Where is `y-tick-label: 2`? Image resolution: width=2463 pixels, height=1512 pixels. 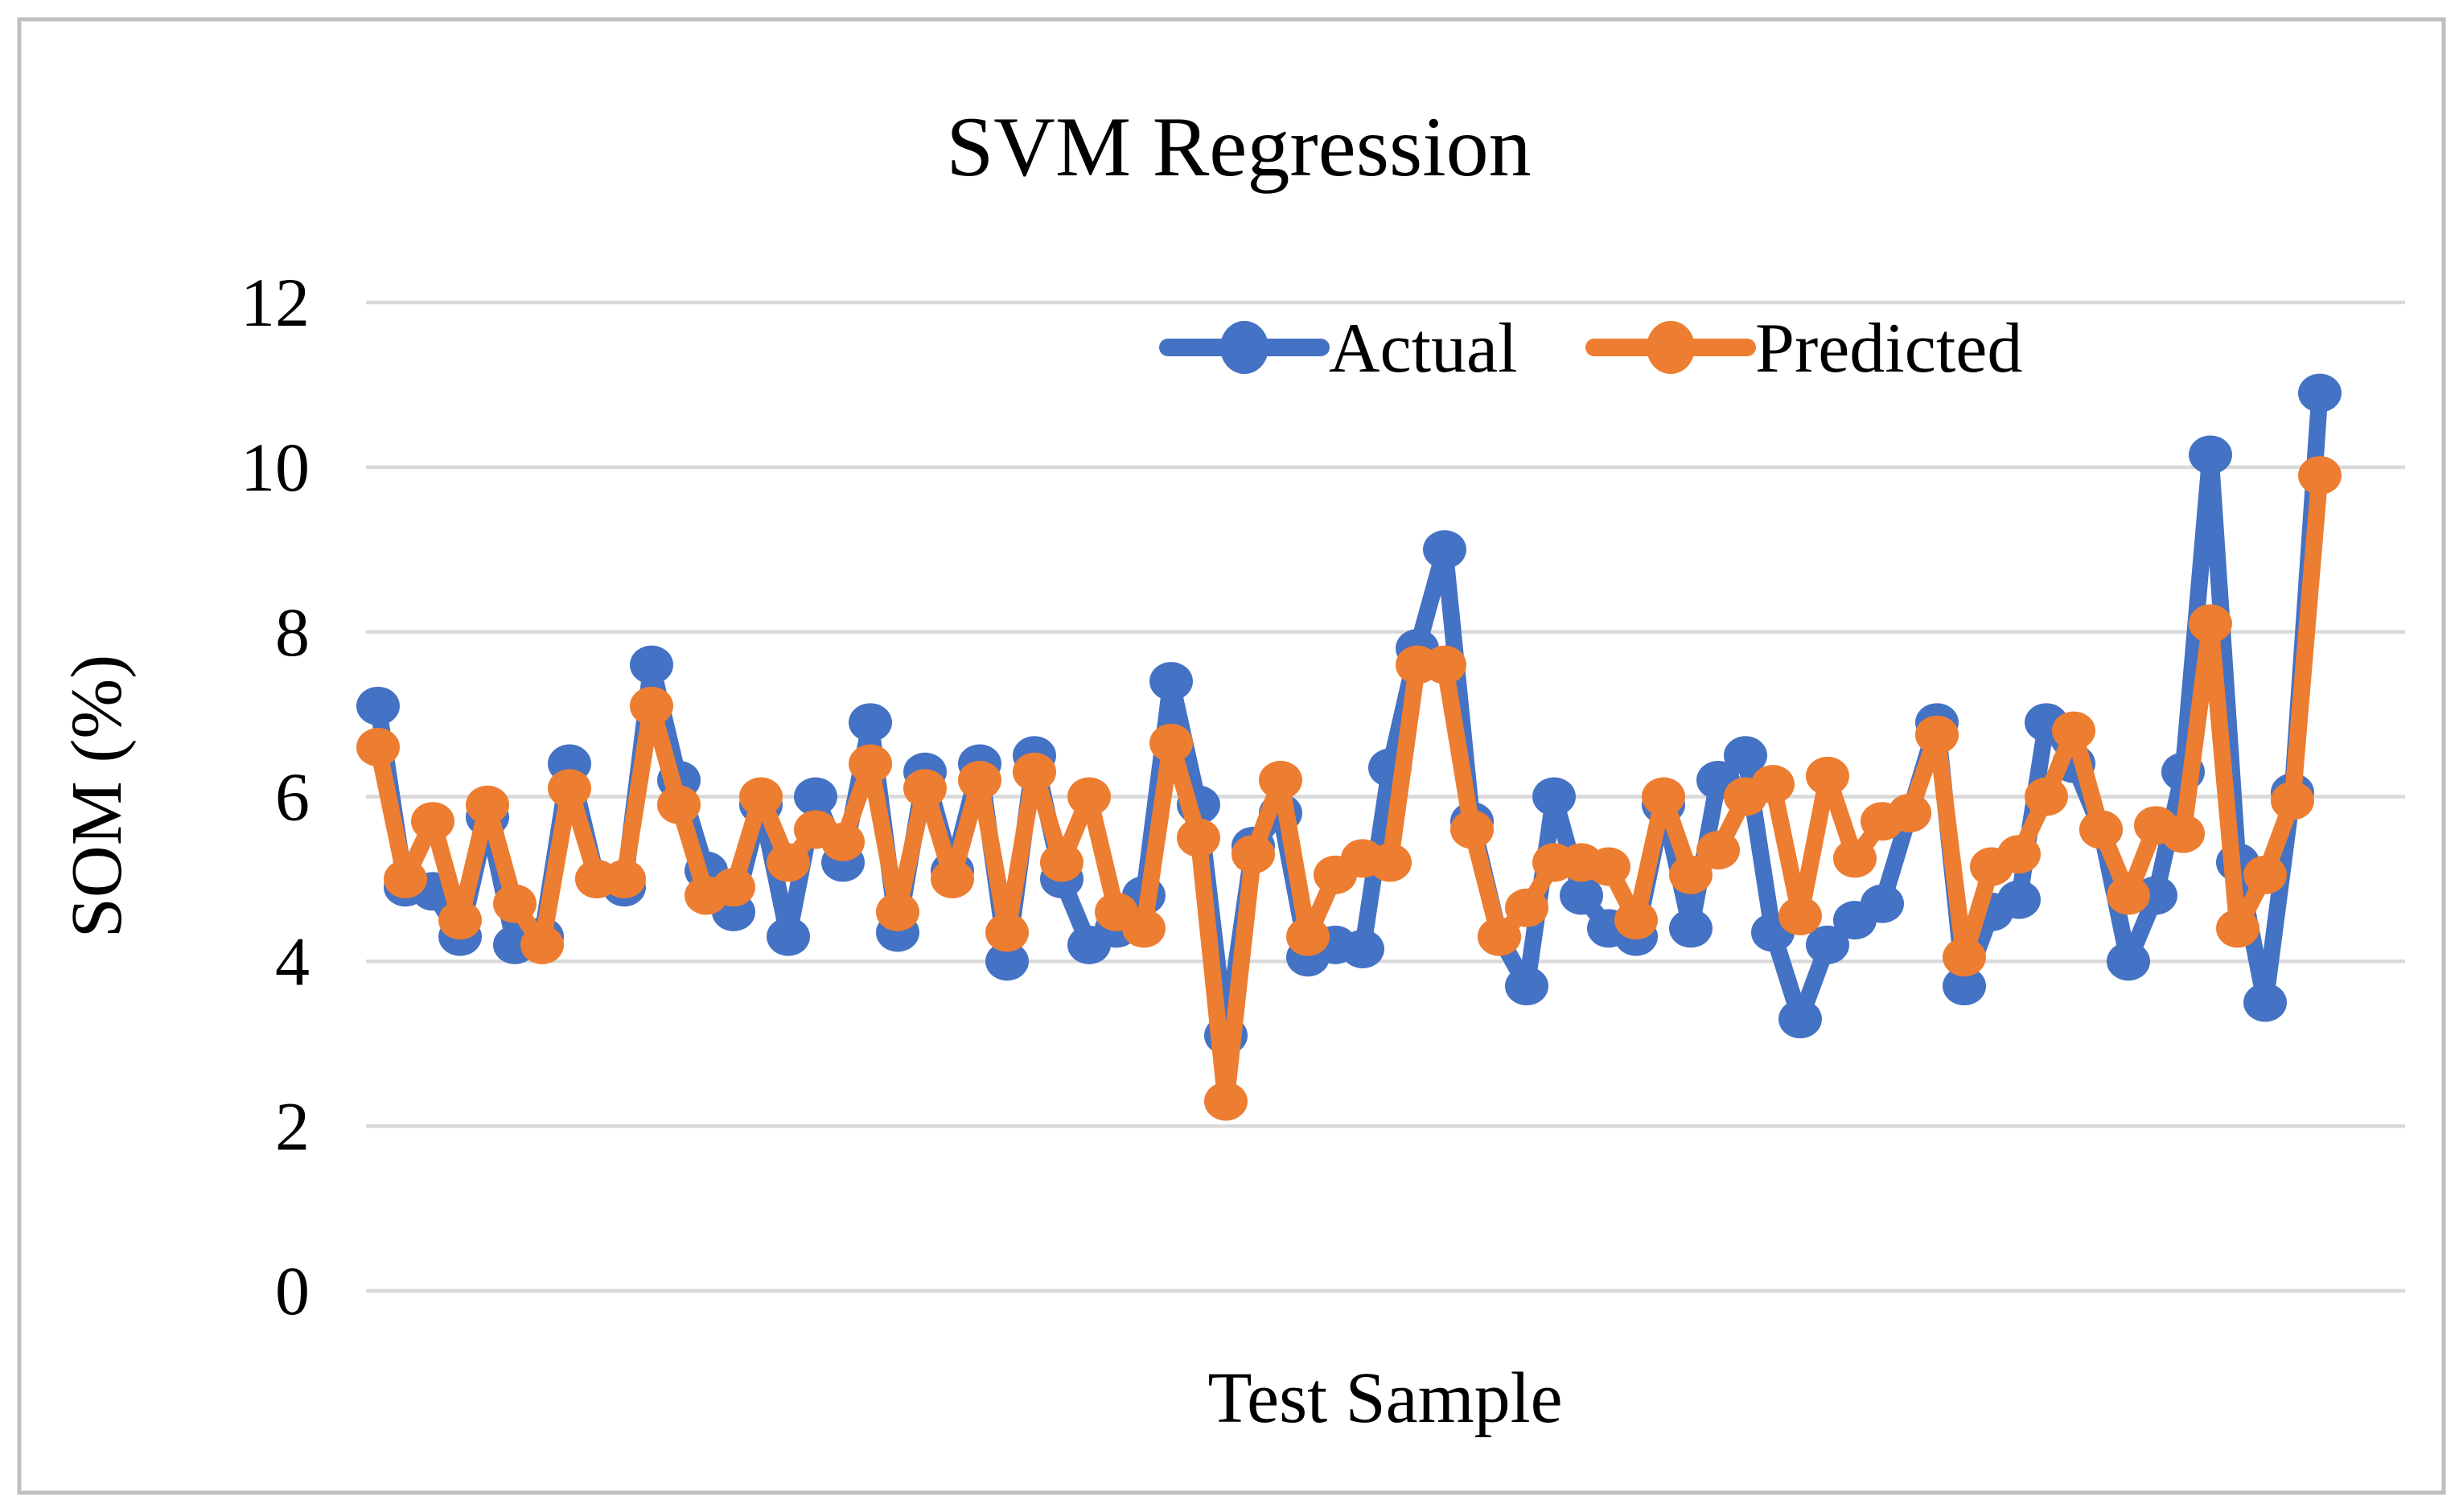 y-tick-label: 2 is located at coordinates (292, 1126).